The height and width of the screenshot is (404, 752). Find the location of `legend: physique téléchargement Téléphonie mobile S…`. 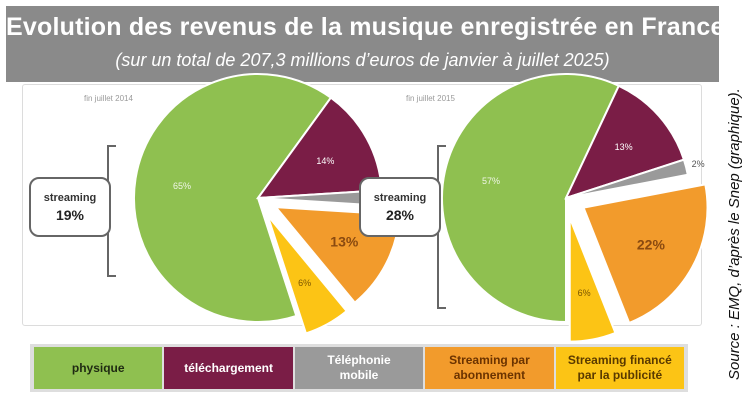

legend: physique téléchargement Téléphonie mobile S… is located at coordinates (359, 368).